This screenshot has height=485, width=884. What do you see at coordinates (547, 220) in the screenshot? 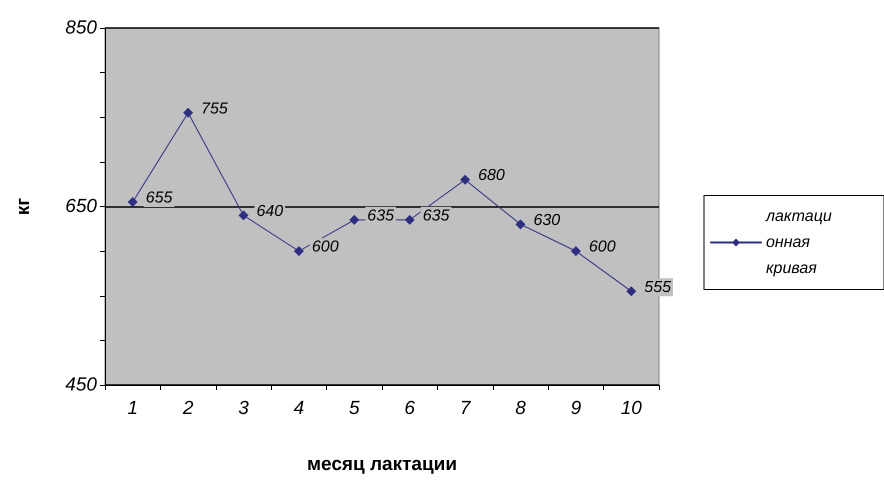
I see `data-label: 630` at bounding box center [547, 220].